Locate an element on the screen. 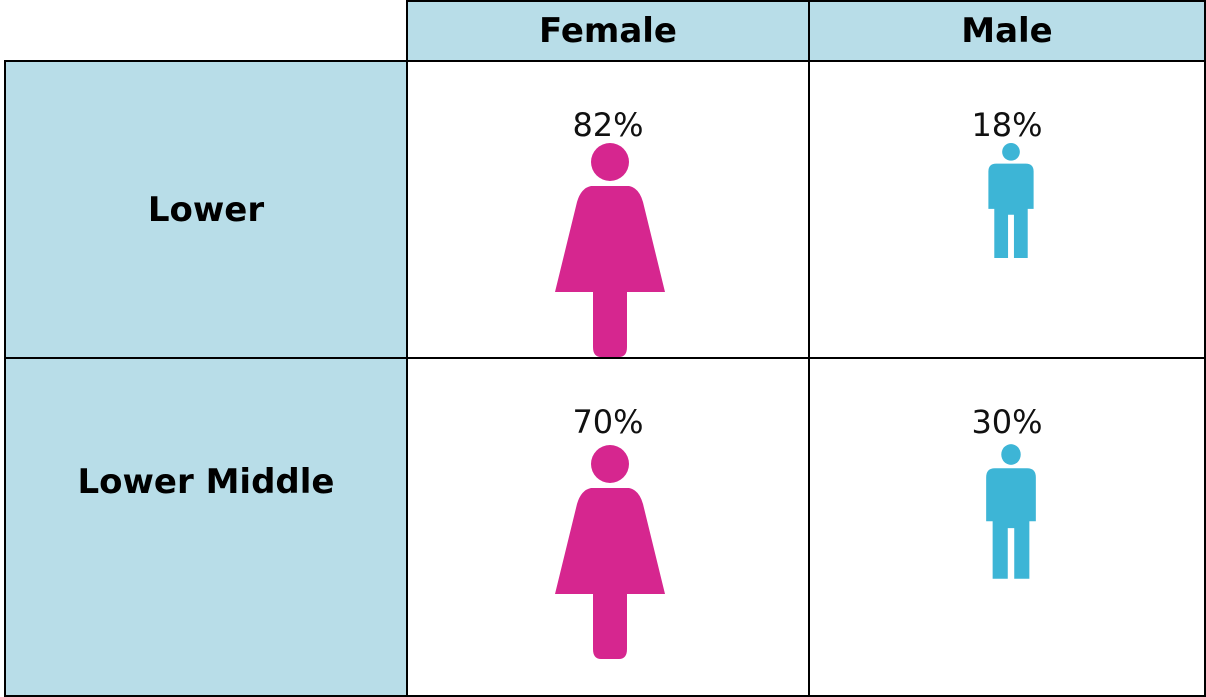  percent-label: 18% is located at coordinates (1007, 125).